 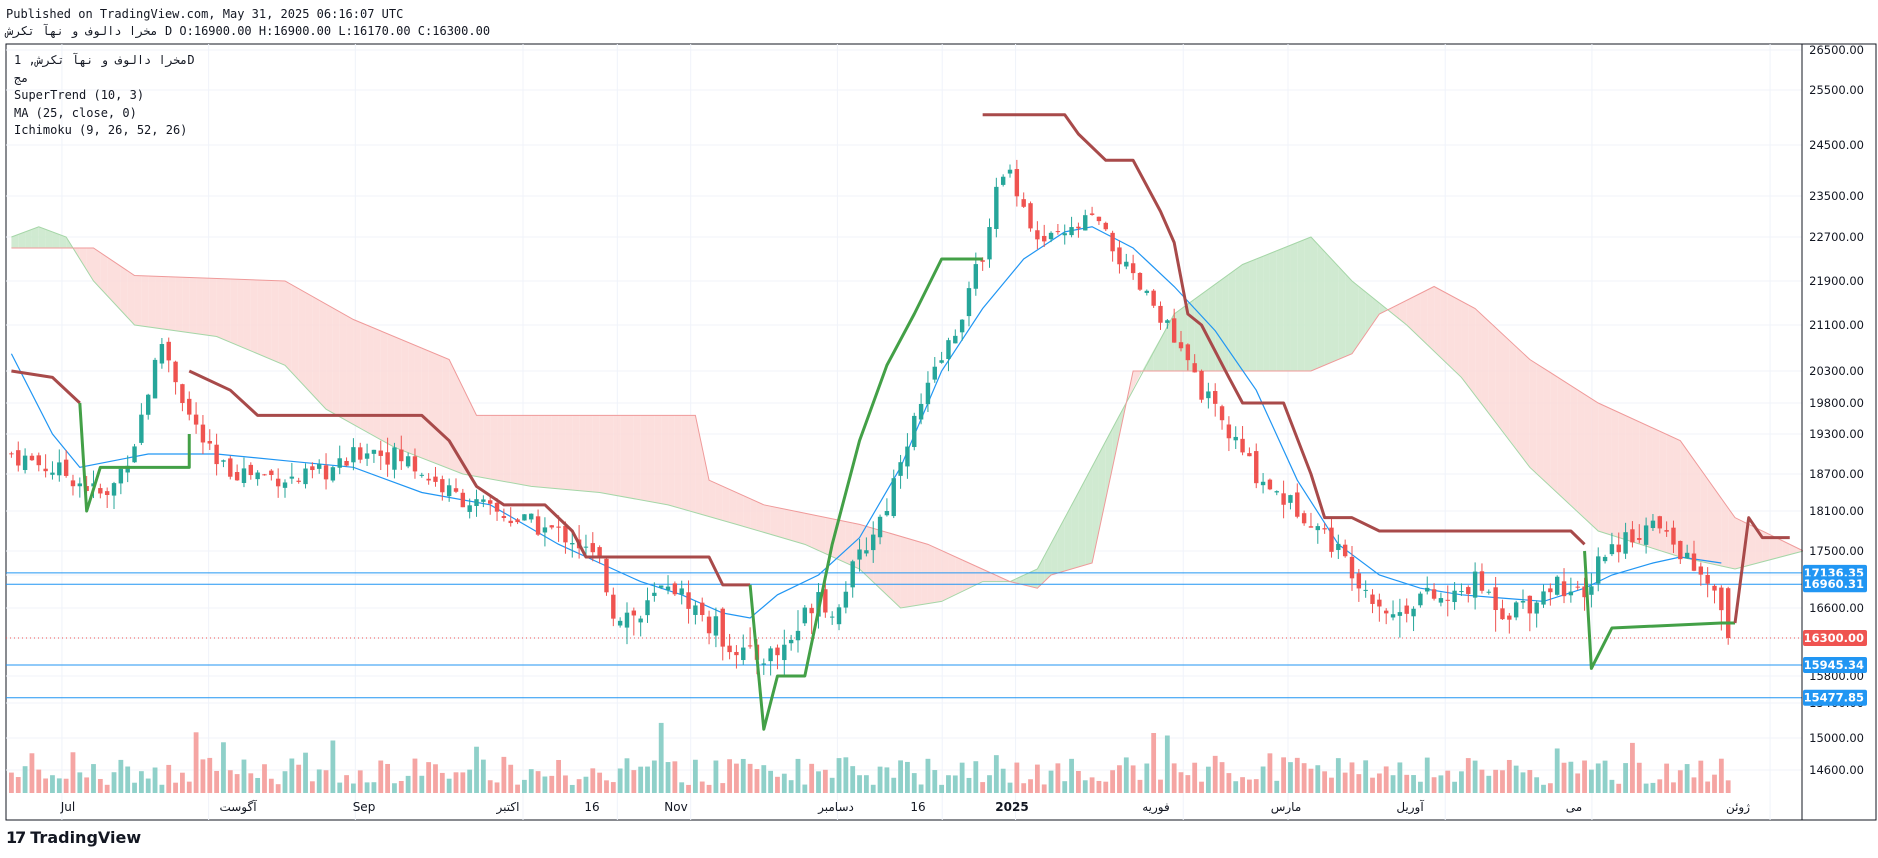 What do you see at coordinates (1286, 807) in the screenshot?
I see `x-tick-label: مارس` at bounding box center [1286, 807].